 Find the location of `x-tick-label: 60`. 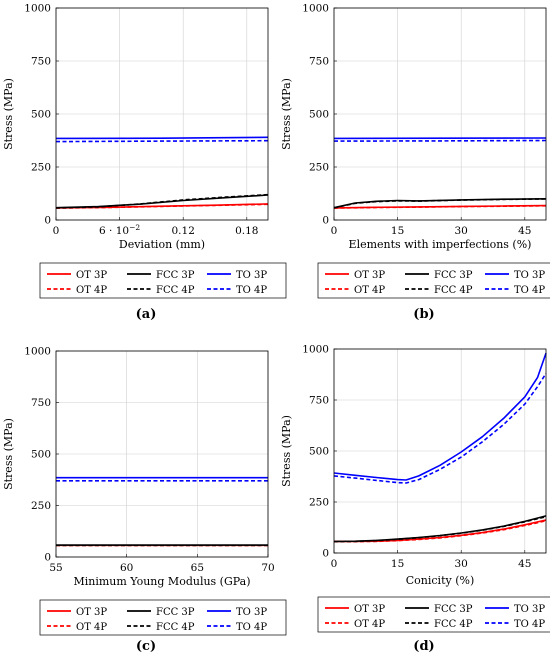

x-tick-label: 60 is located at coordinates (126, 568).